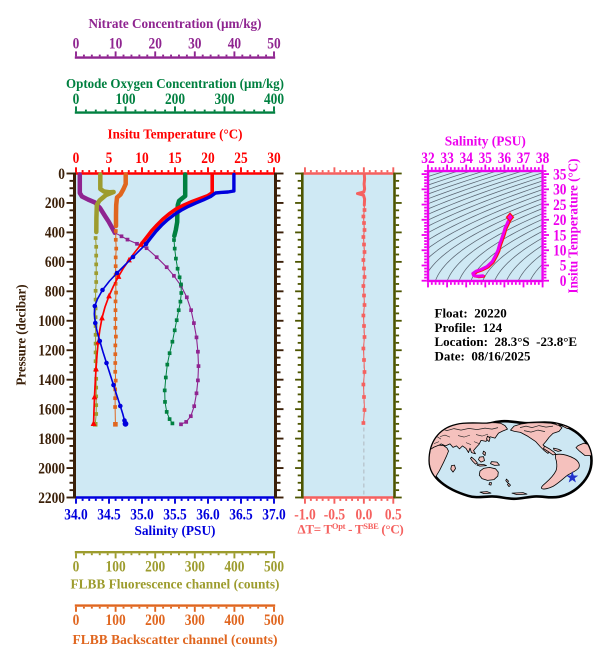 The width and height of the screenshot is (609, 663). Describe the element at coordinates (234, 44) in the screenshot. I see `svg-text: 40` at that location.